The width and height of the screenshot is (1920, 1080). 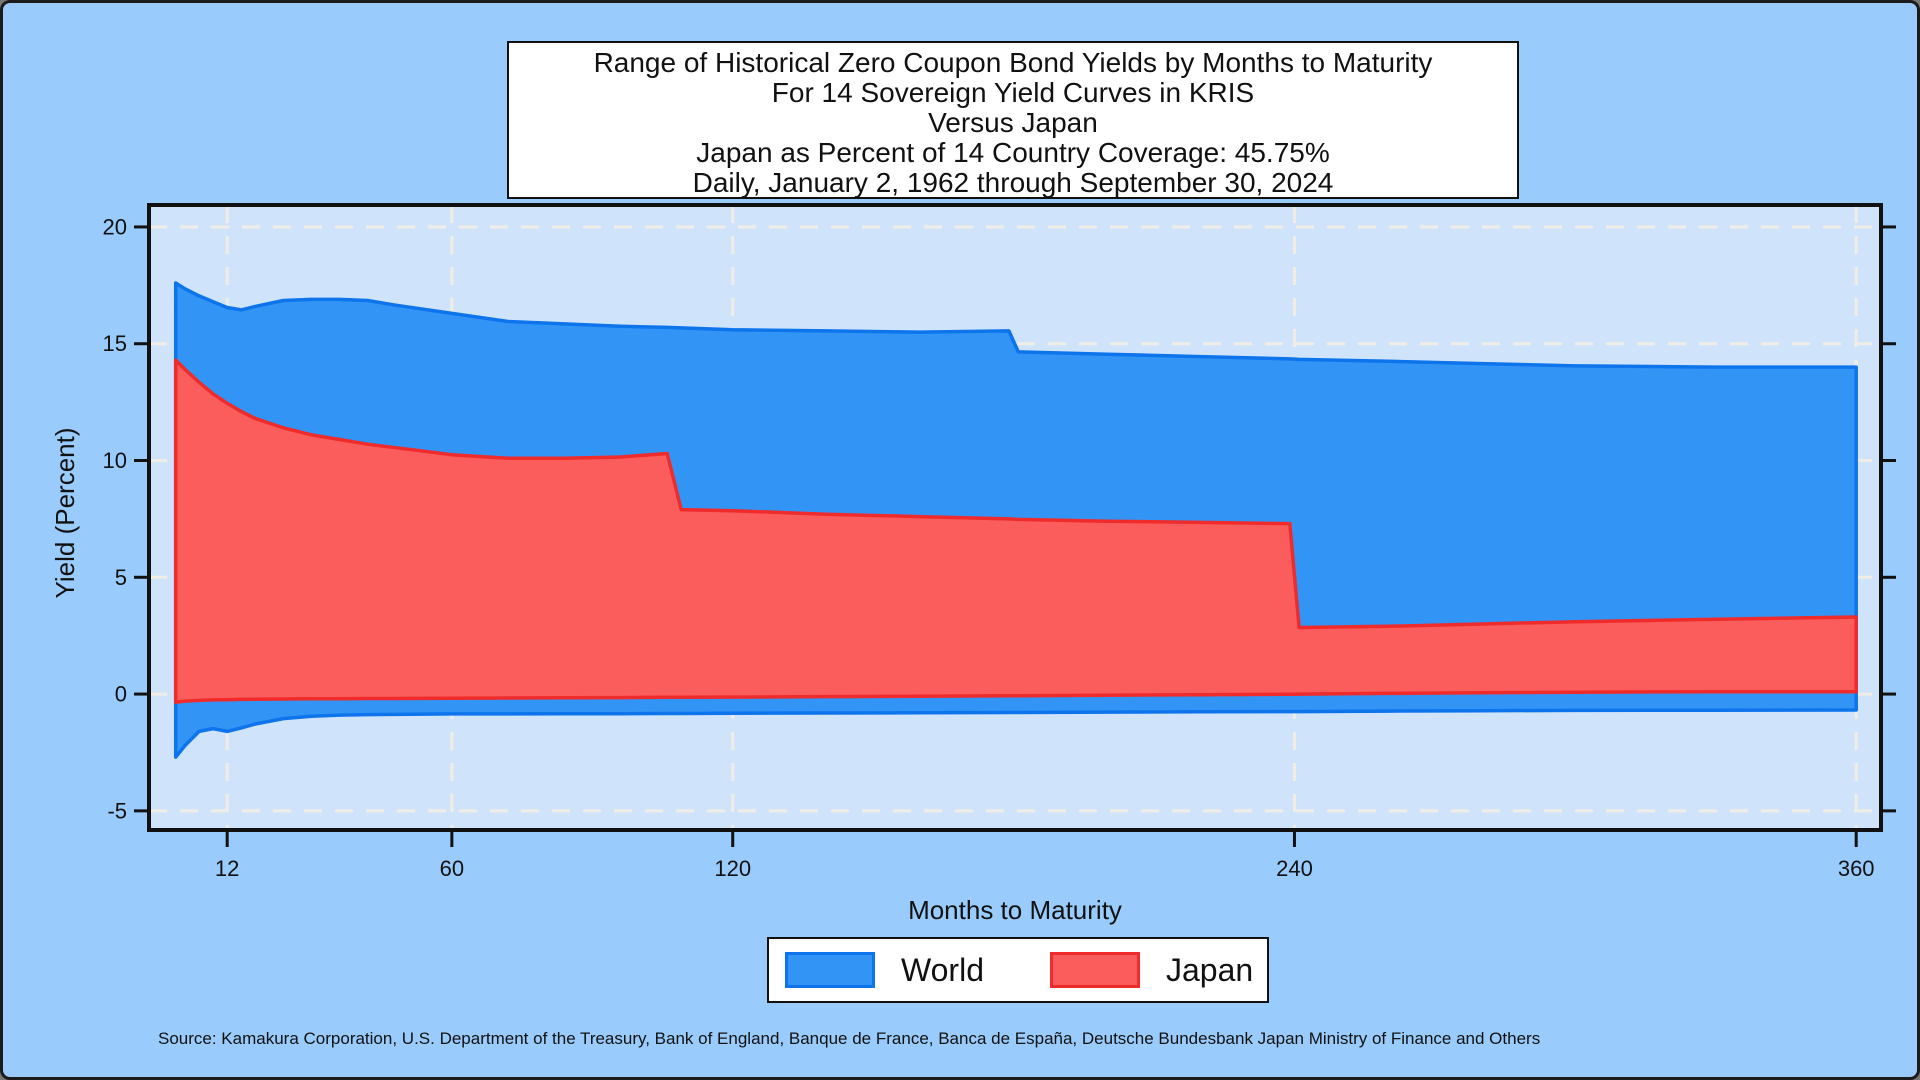 I want to click on world-legend-label: World, so click(x=942, y=969).